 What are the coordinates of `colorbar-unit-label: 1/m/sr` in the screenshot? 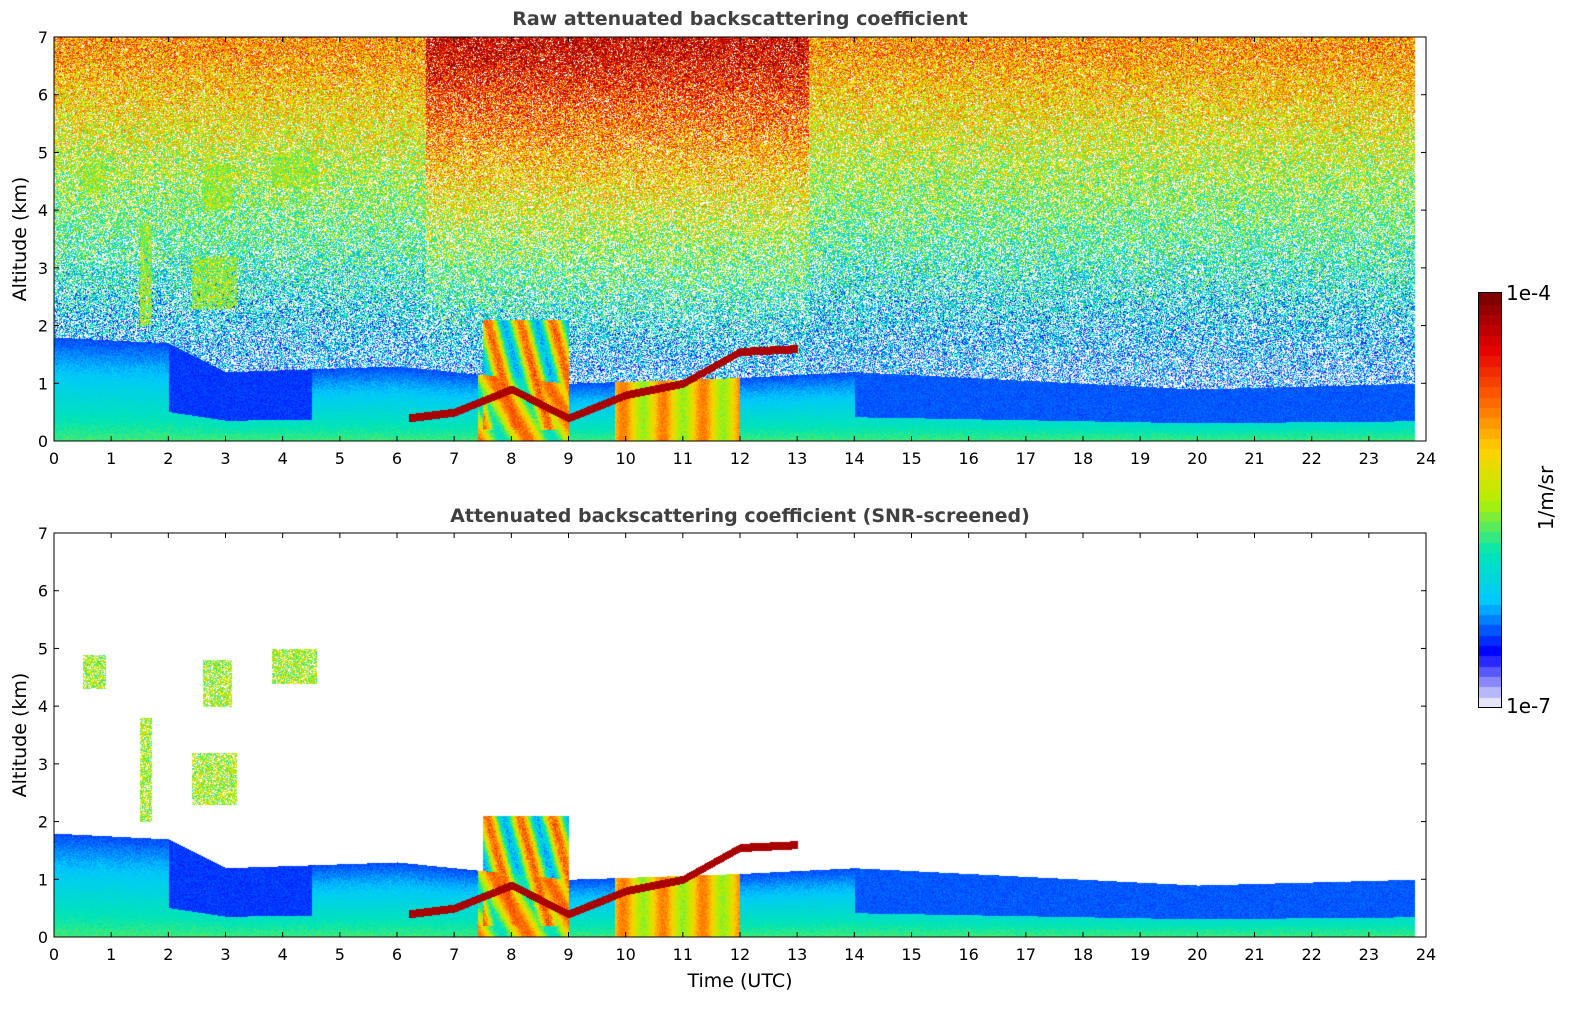 It's located at (1546, 498).